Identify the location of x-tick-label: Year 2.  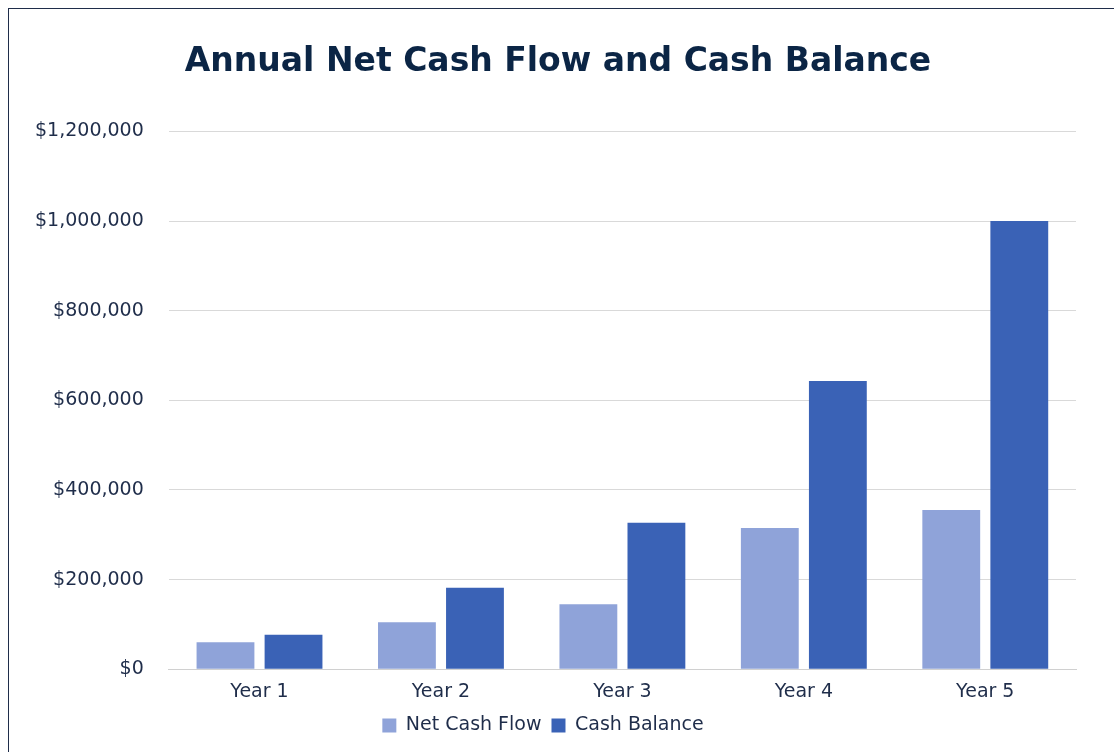
(440, 689).